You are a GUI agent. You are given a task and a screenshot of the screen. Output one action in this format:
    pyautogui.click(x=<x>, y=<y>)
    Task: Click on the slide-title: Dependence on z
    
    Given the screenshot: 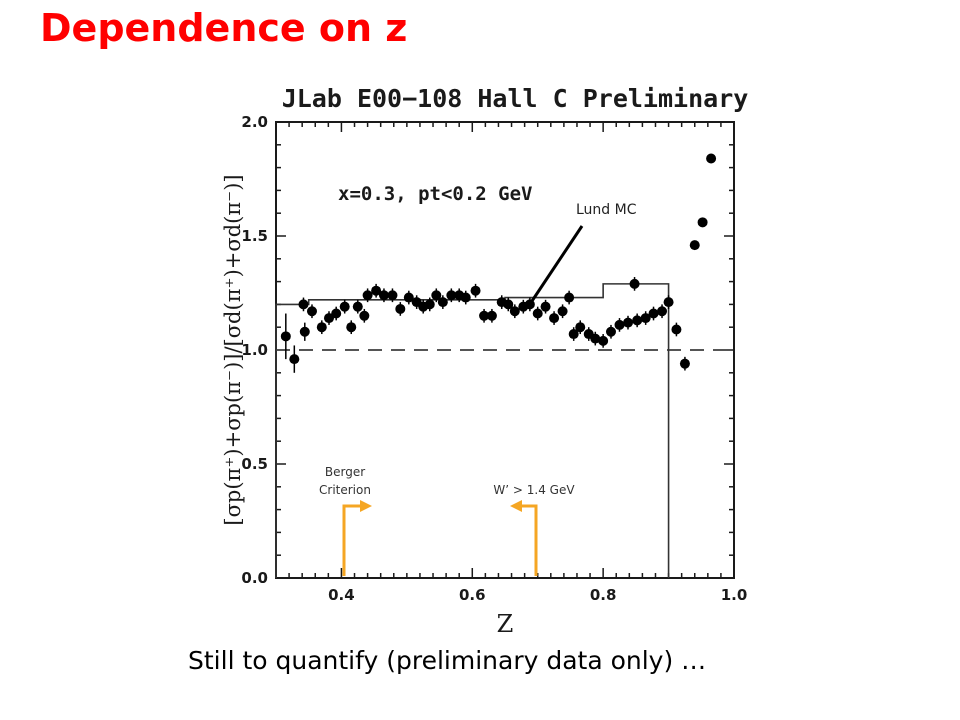 What is the action you would take?
    pyautogui.click(x=224, y=28)
    